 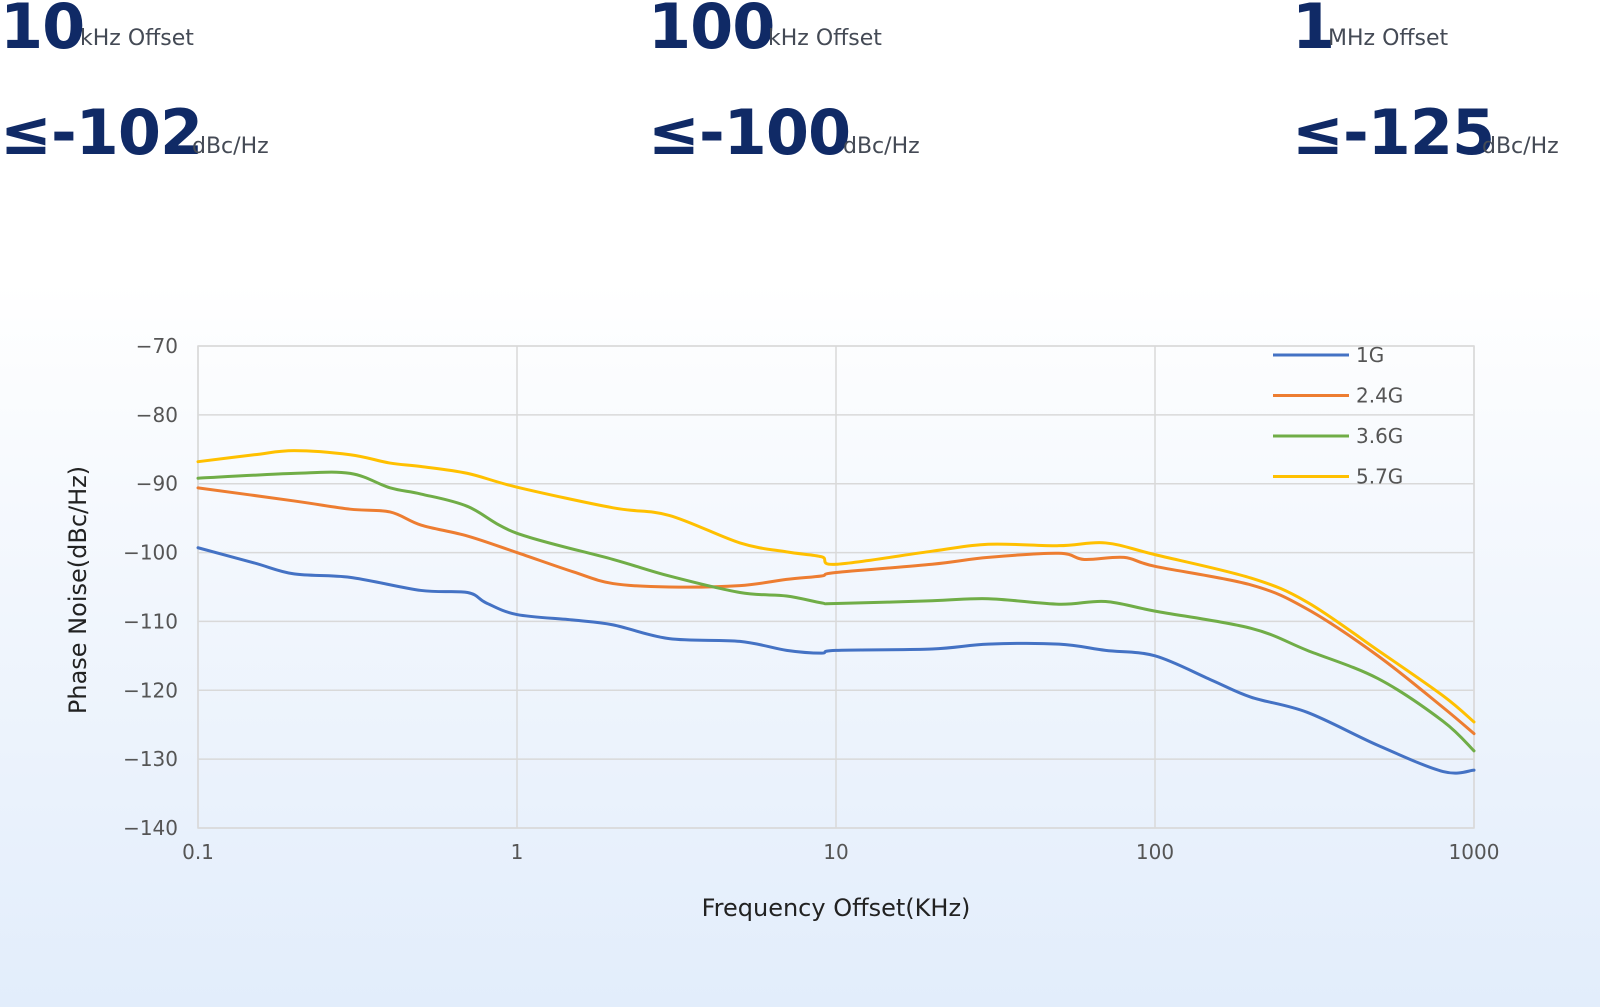 I want to click on noise-value: ≤-102, so click(x=101, y=132).